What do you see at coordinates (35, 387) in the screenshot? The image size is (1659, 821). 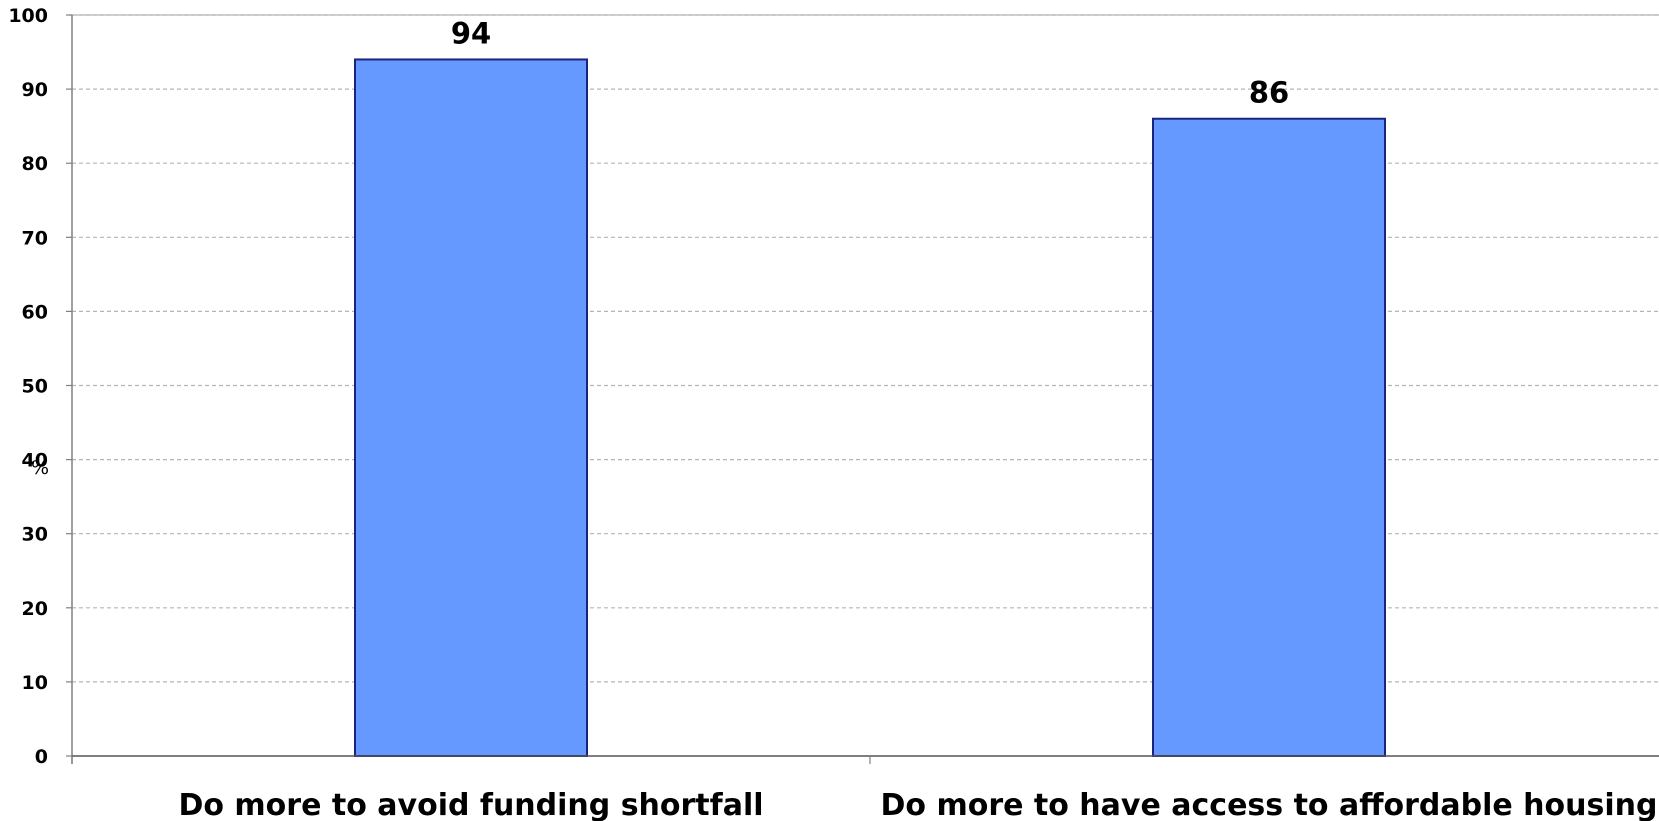 I see `y-tick-label: 50` at bounding box center [35, 387].